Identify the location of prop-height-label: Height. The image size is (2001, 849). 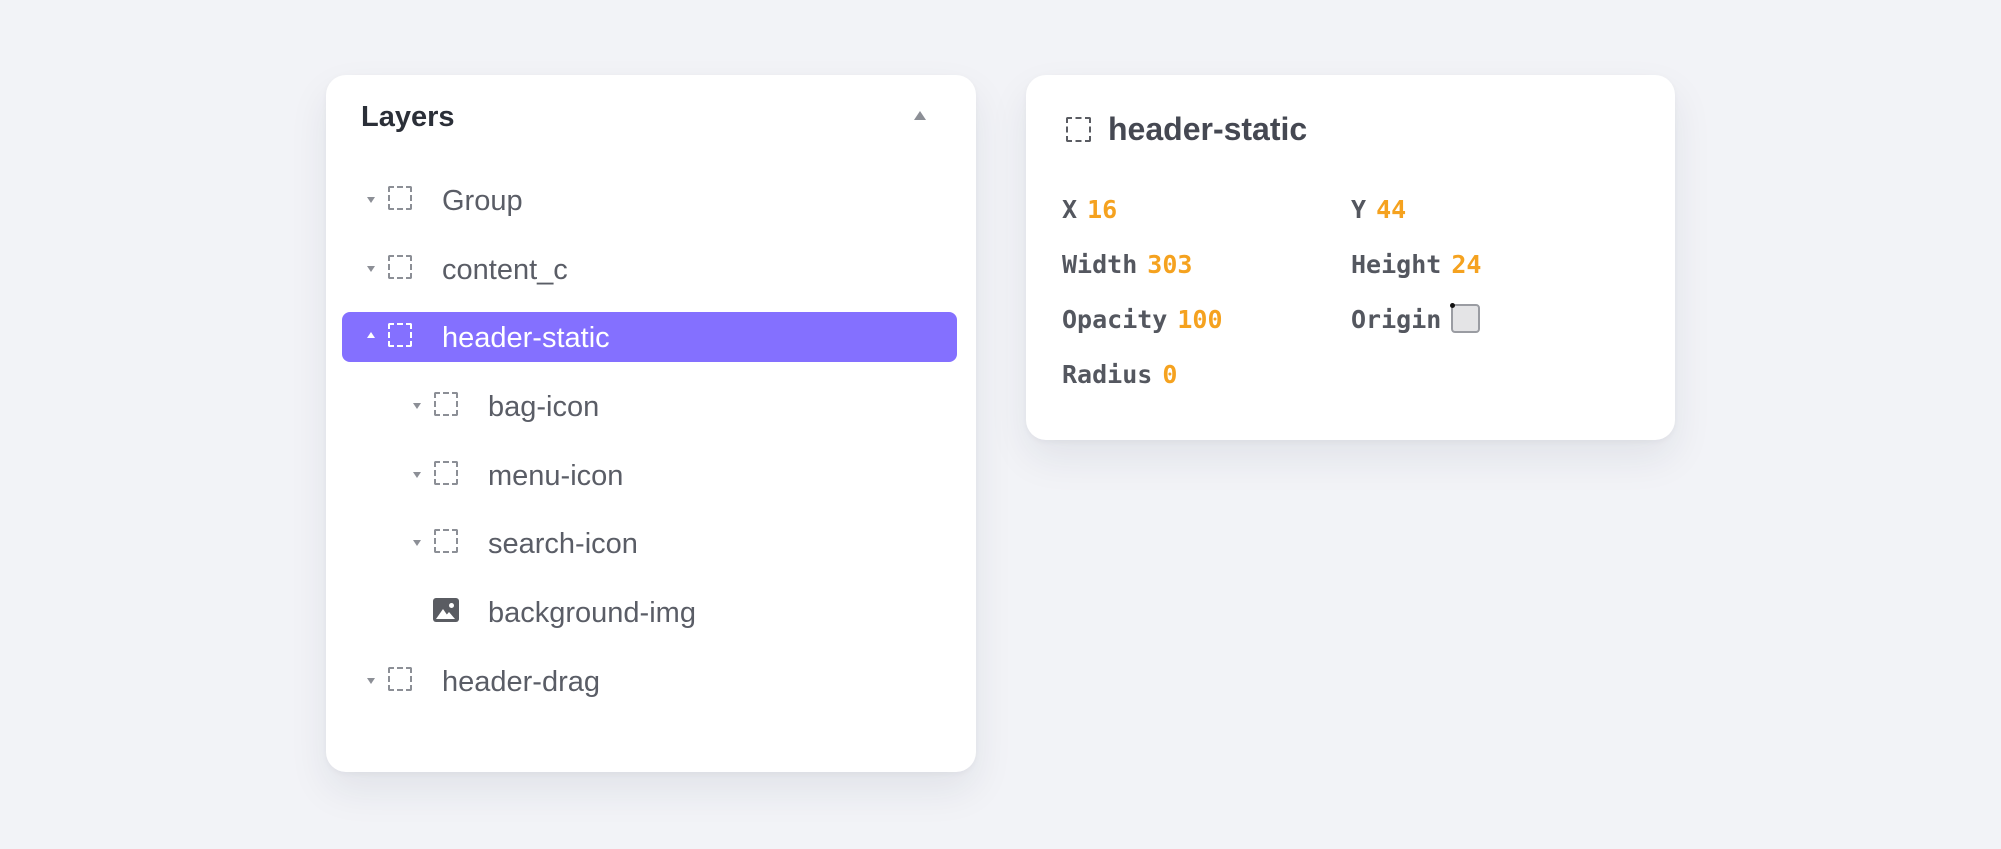
(1396, 264).